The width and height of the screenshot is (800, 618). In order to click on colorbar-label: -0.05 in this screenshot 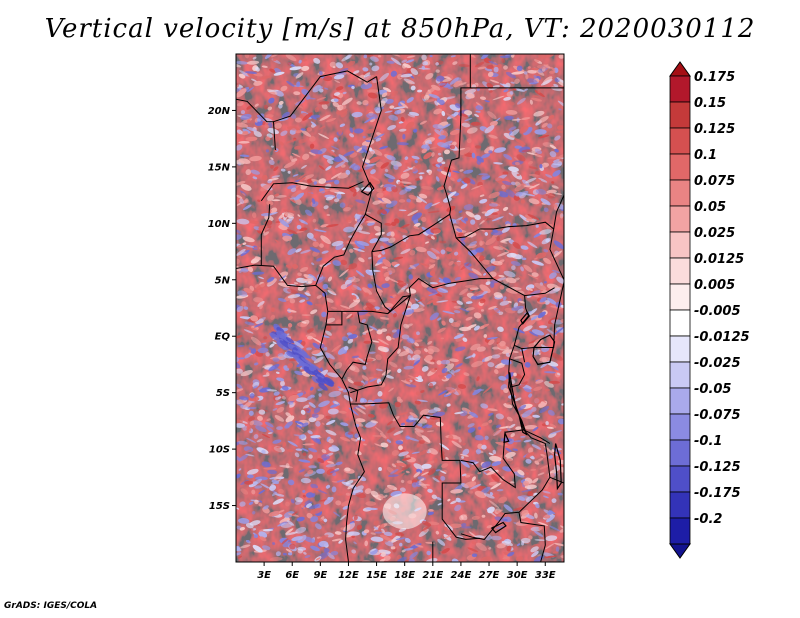, I will do `click(712, 389)`.